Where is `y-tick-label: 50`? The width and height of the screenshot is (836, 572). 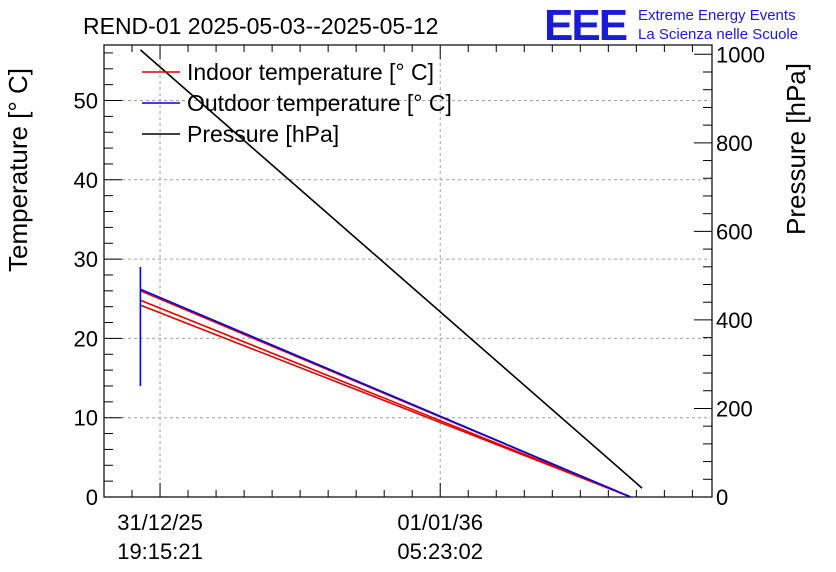
y-tick-label: 50 is located at coordinates (86, 101).